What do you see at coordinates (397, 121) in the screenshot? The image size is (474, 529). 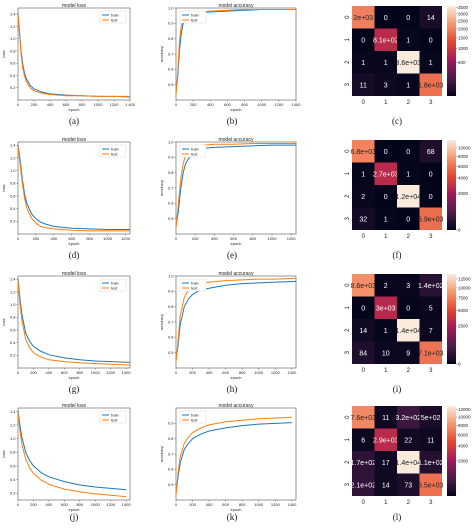 I see `panel-caption: (c)` at bounding box center [397, 121].